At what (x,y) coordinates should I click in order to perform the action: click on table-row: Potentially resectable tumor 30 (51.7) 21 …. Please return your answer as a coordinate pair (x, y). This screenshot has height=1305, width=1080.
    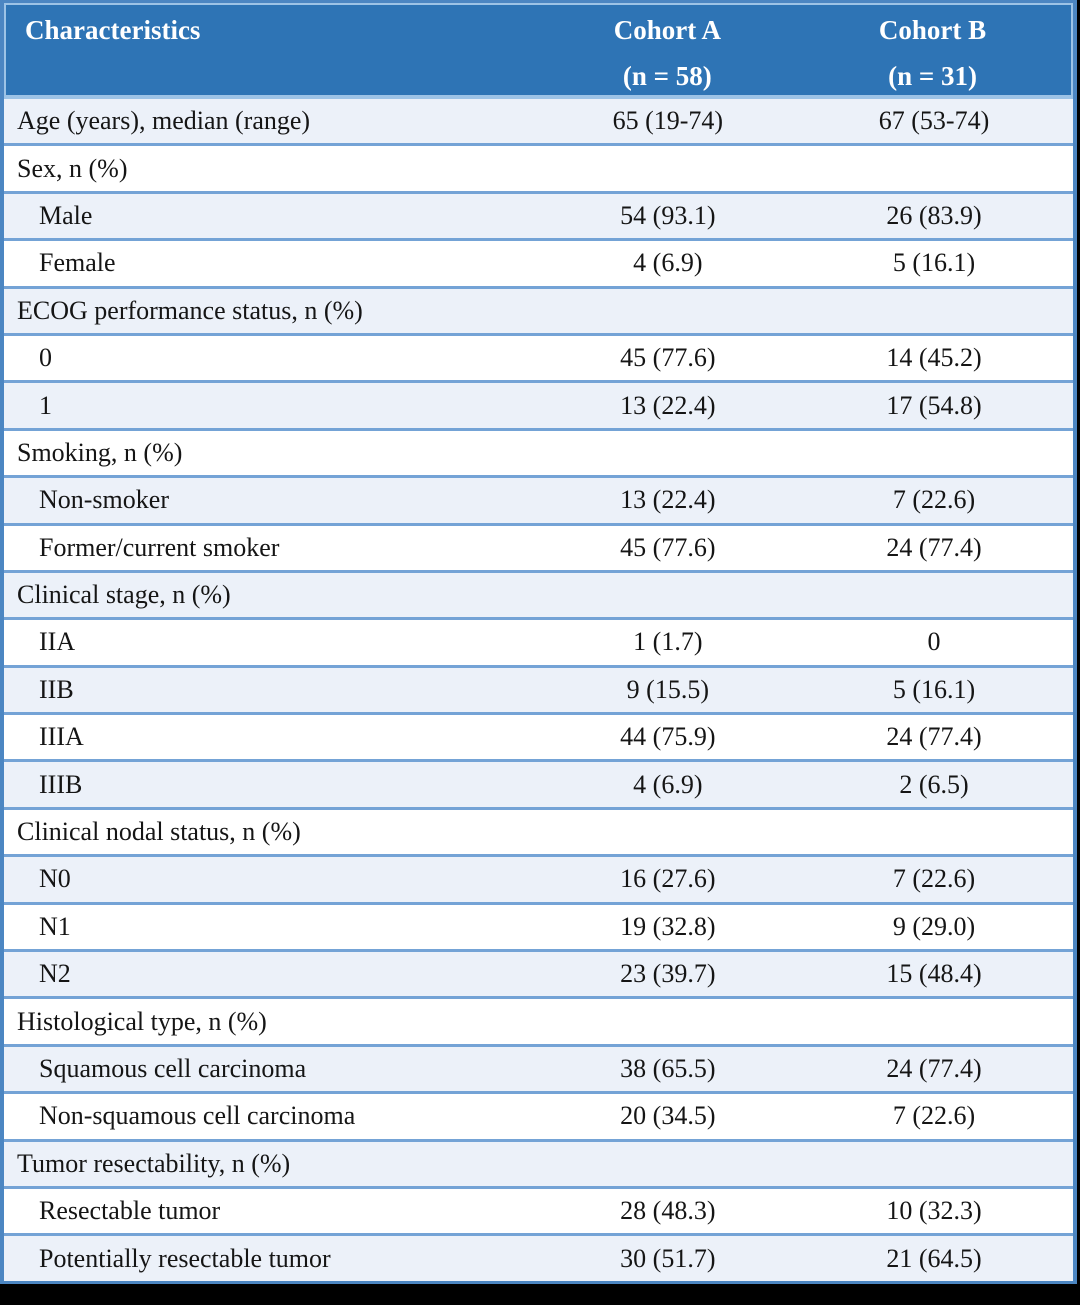
    Looking at the image, I should click on (538, 1257).